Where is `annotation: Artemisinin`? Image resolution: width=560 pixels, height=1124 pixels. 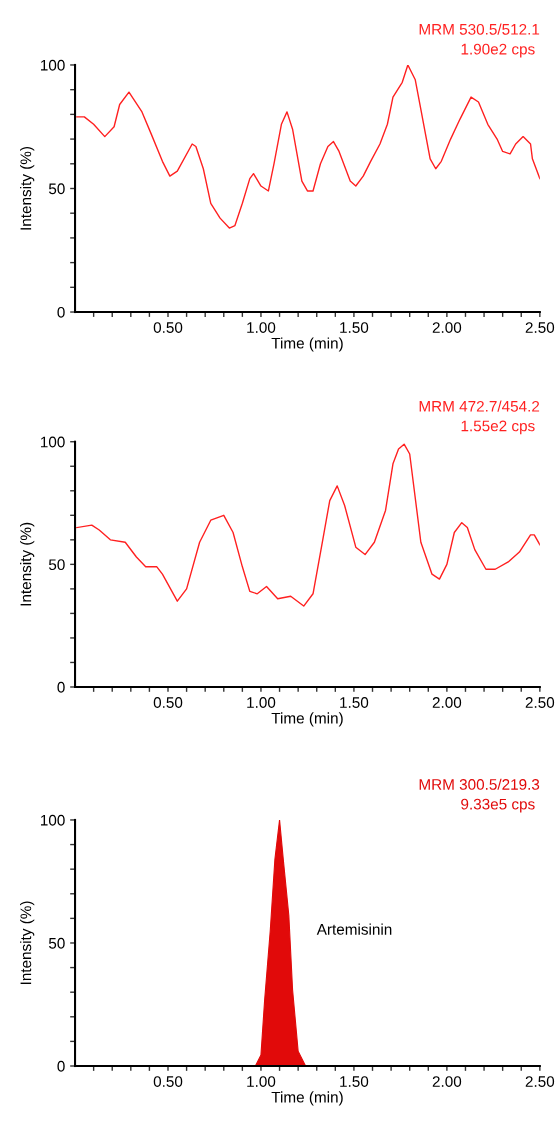
annotation: Artemisinin is located at coordinates (354, 929).